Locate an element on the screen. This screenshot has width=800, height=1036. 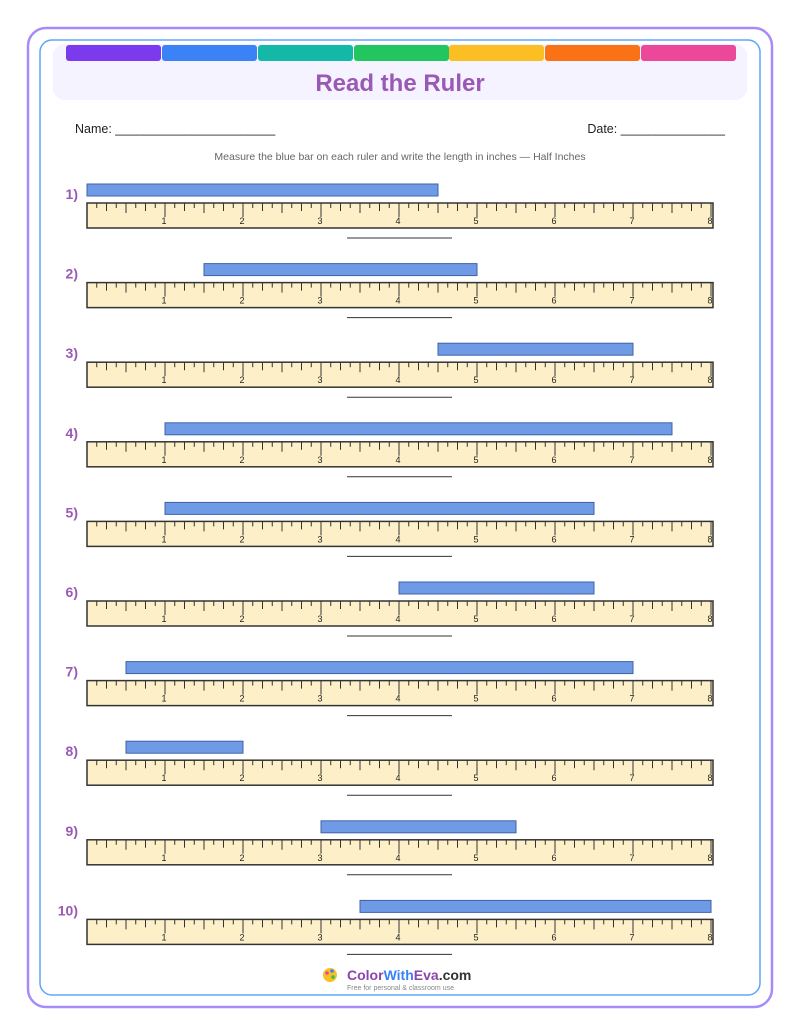
question-number: 10) is located at coordinates (68, 910).